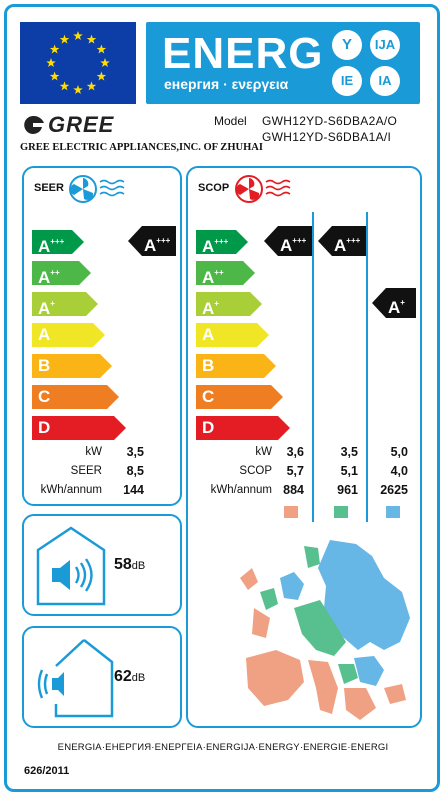  Describe the element at coordinates (44, 334) in the screenshot. I see `seer-class-label: A` at that location.